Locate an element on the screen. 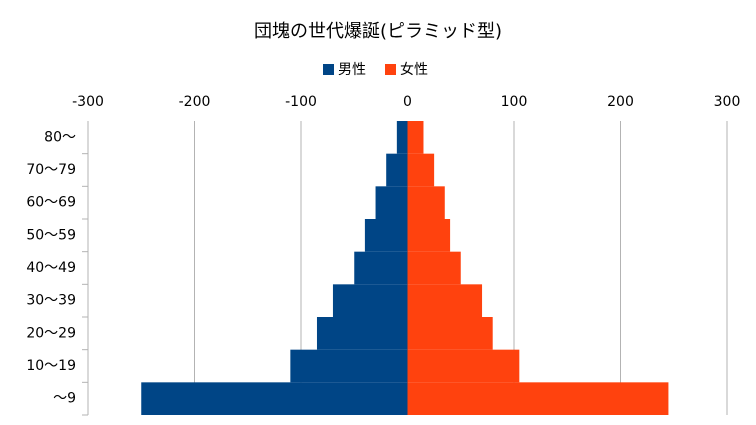 The width and height of the screenshot is (756, 425). y-tick-label: 30～39 is located at coordinates (51, 301).